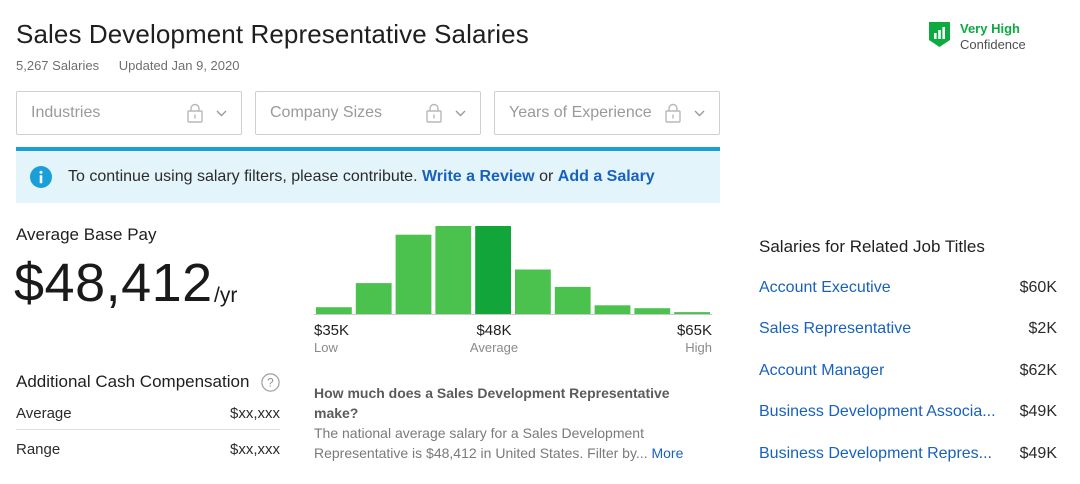 Image resolution: width=1080 pixels, height=484 pixels. I want to click on tick-average-value: $48K, so click(494, 330).